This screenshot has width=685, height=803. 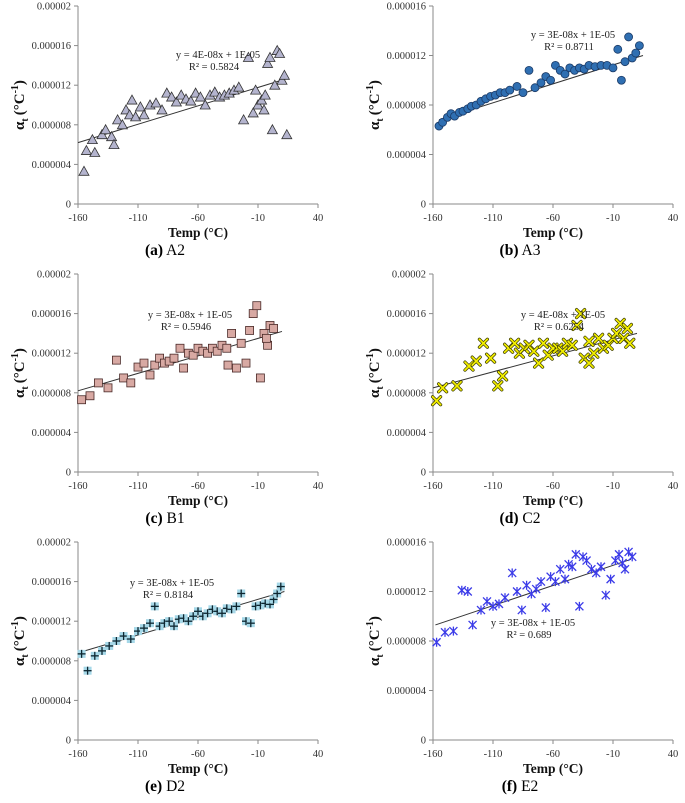 What do you see at coordinates (553, 486) in the screenshot?
I see `x-tick-label: -60` at bounding box center [553, 486].